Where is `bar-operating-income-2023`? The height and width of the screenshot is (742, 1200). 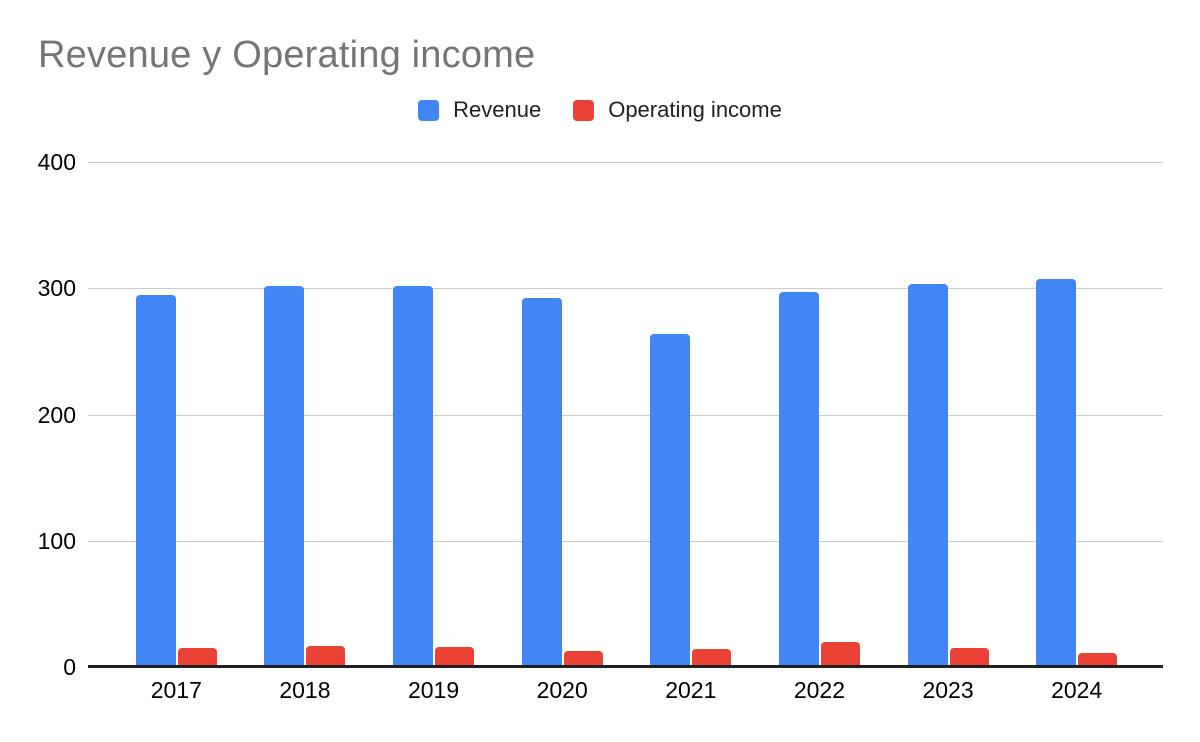
bar-operating-income-2023 is located at coordinates (969, 657).